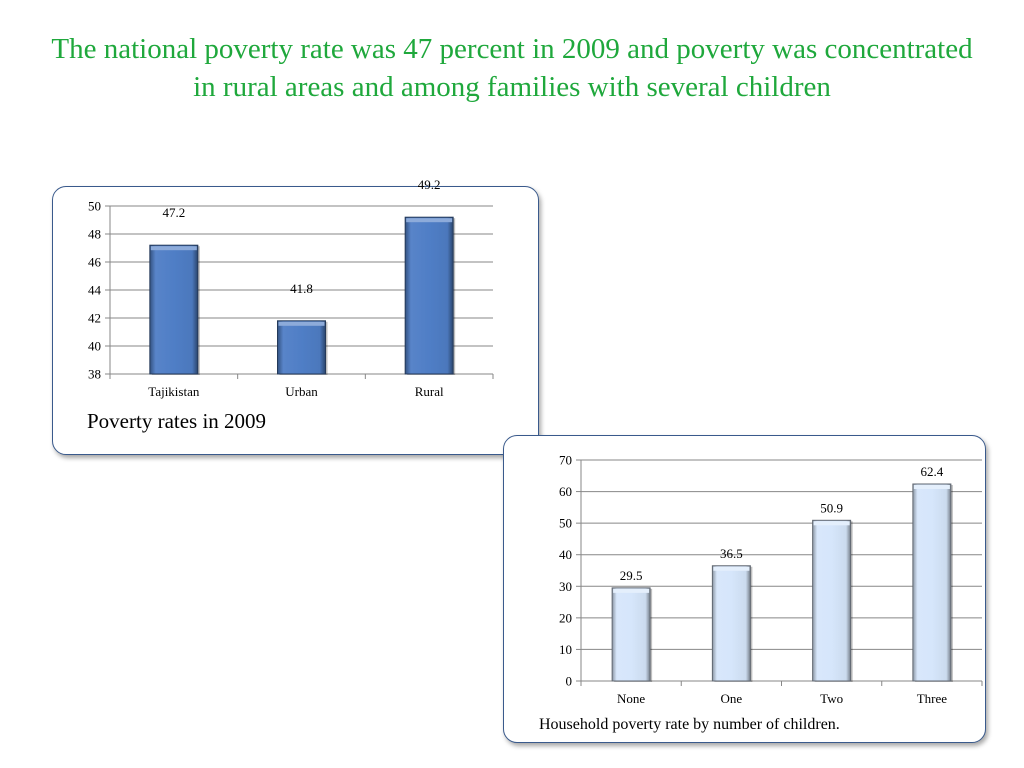 The image size is (1024, 768). I want to click on x-tick-label: One, so click(732, 698).